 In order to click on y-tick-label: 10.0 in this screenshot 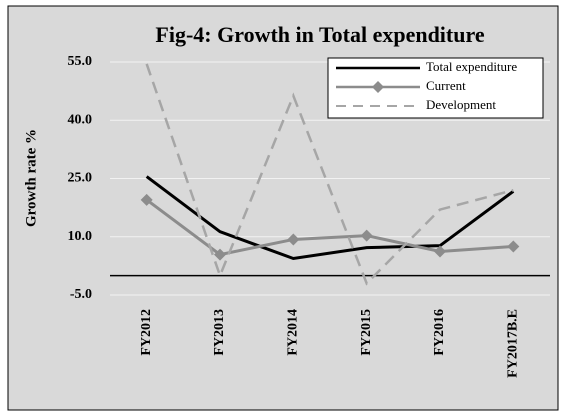, I will do `click(80, 236)`.